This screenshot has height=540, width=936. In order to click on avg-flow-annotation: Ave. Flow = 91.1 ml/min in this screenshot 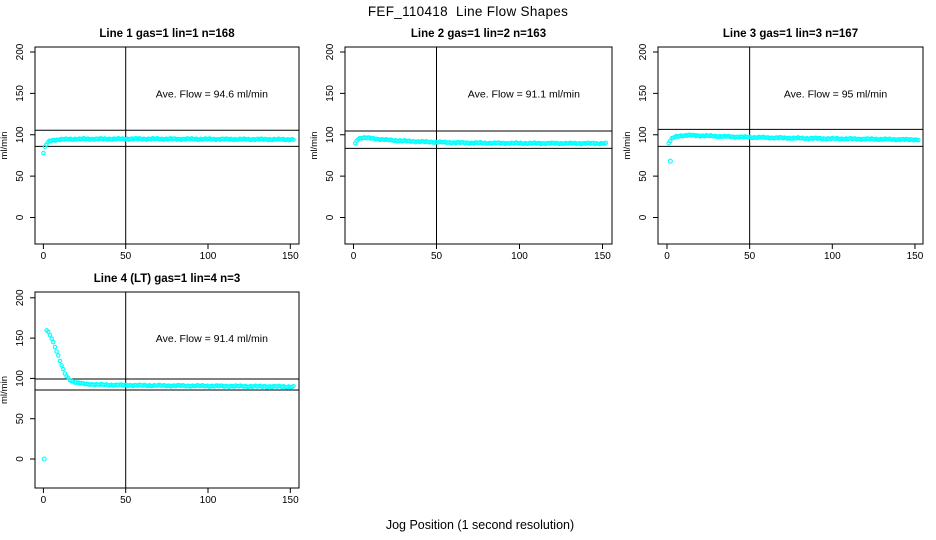, I will do `click(524, 94)`.